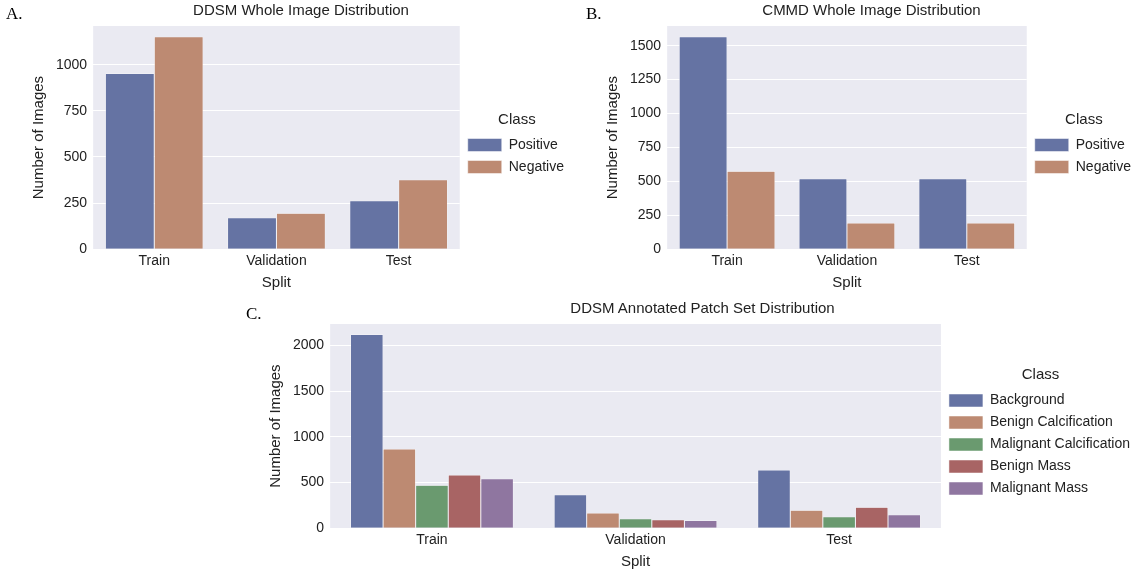 Image resolution: width=1141 pixels, height=571 pixels. What do you see at coordinates (594, 13) in the screenshot?
I see `text: B.` at bounding box center [594, 13].